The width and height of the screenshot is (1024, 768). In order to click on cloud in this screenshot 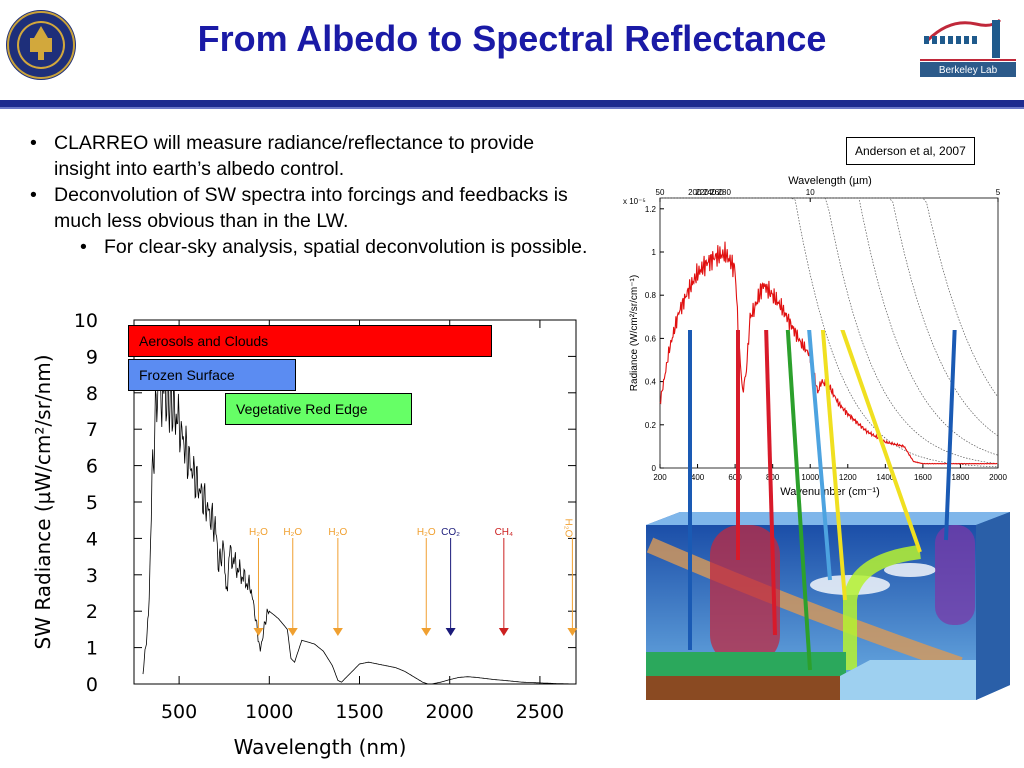, I will do `click(910, 570)`.